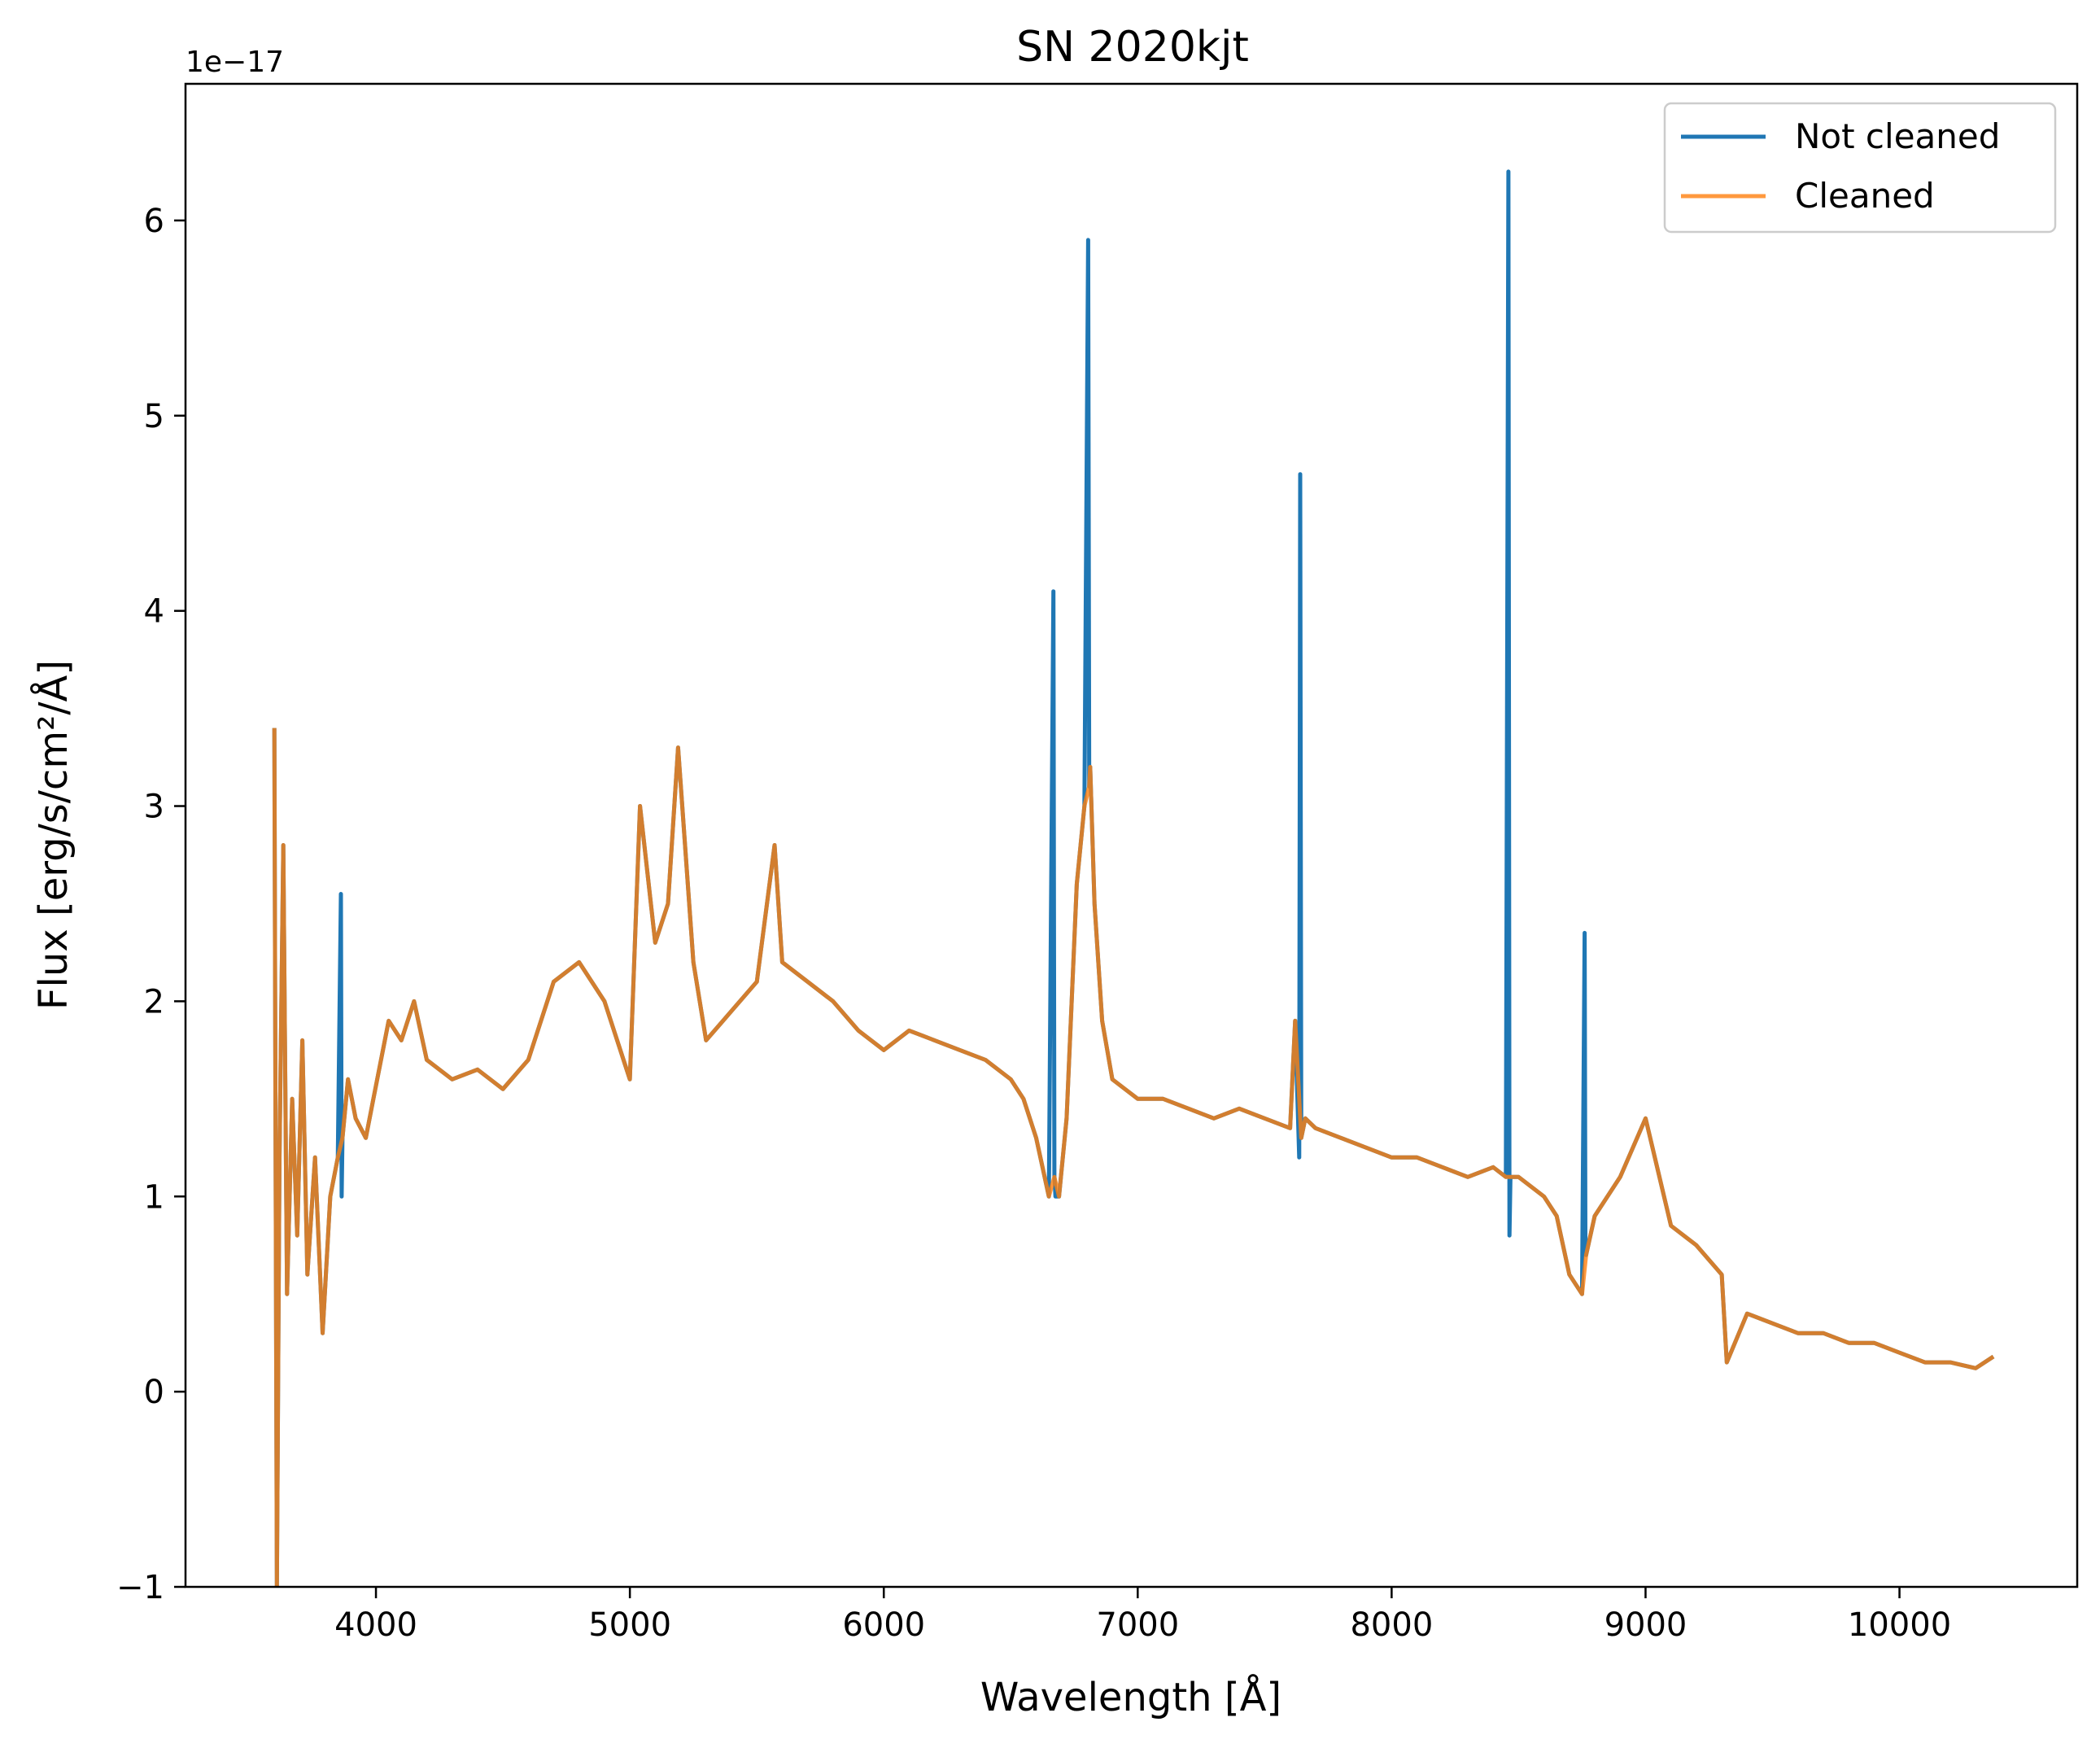  What do you see at coordinates (1132, 47) in the screenshot?
I see `chart-title: SN 2020kjt` at bounding box center [1132, 47].